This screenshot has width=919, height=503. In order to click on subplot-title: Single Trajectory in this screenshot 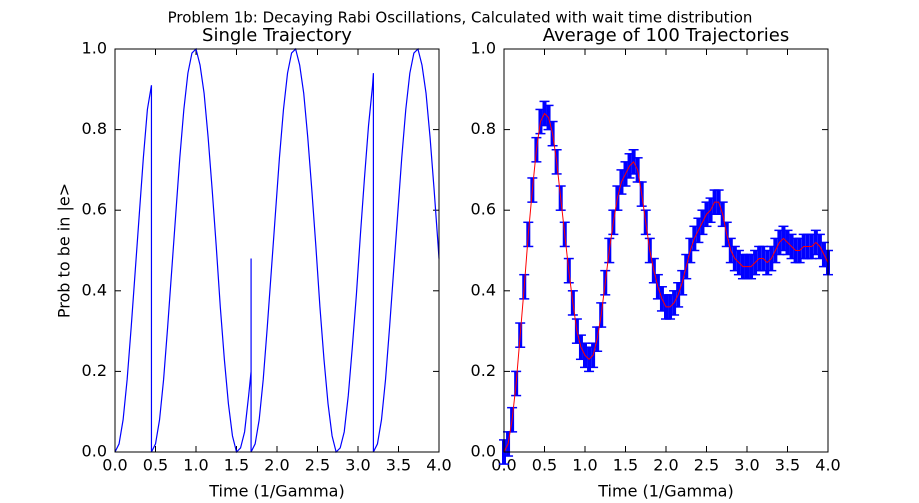, I will do `click(277, 35)`.